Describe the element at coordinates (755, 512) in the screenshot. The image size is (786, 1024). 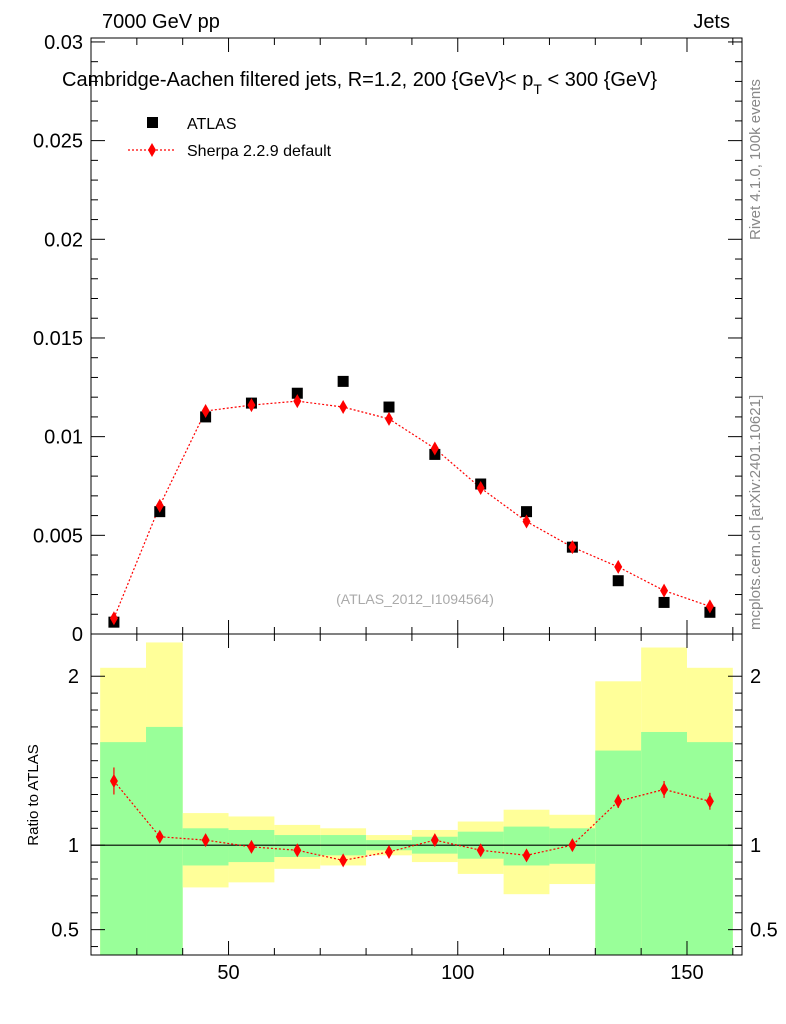
I see `source-label: mcplots.cern.ch [arXiv:2401.10621]` at that location.